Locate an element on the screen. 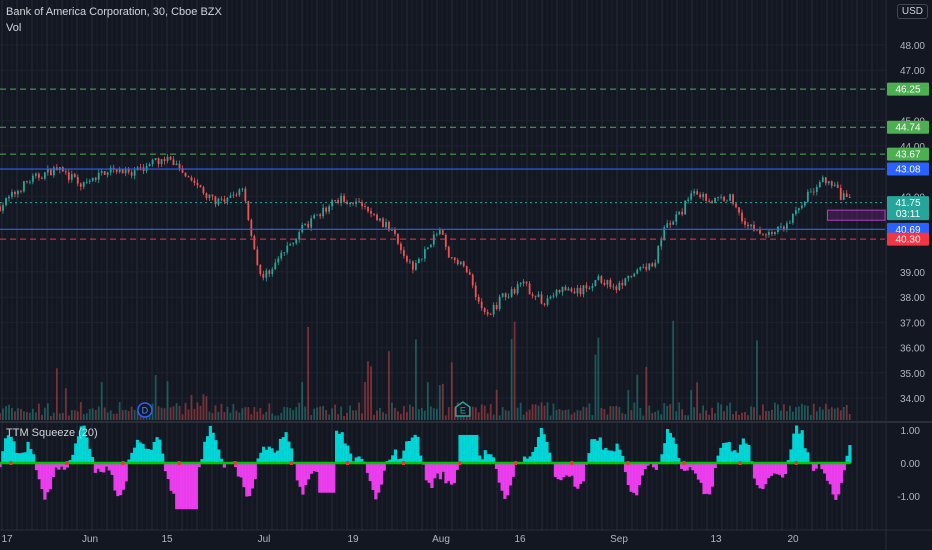  level-tag-44.74 is located at coordinates (908, 127).